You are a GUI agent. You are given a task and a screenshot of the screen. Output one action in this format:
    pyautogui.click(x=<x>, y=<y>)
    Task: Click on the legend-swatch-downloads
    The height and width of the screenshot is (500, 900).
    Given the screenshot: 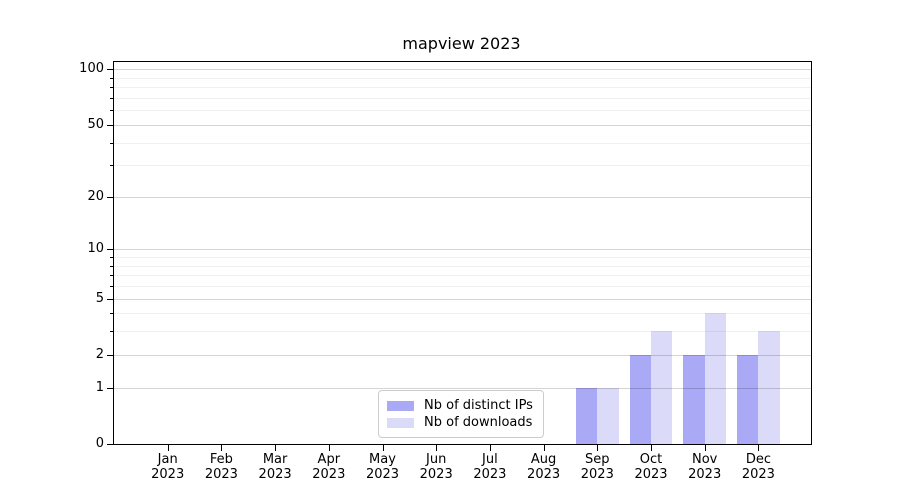 What is the action you would take?
    pyautogui.click(x=400, y=422)
    